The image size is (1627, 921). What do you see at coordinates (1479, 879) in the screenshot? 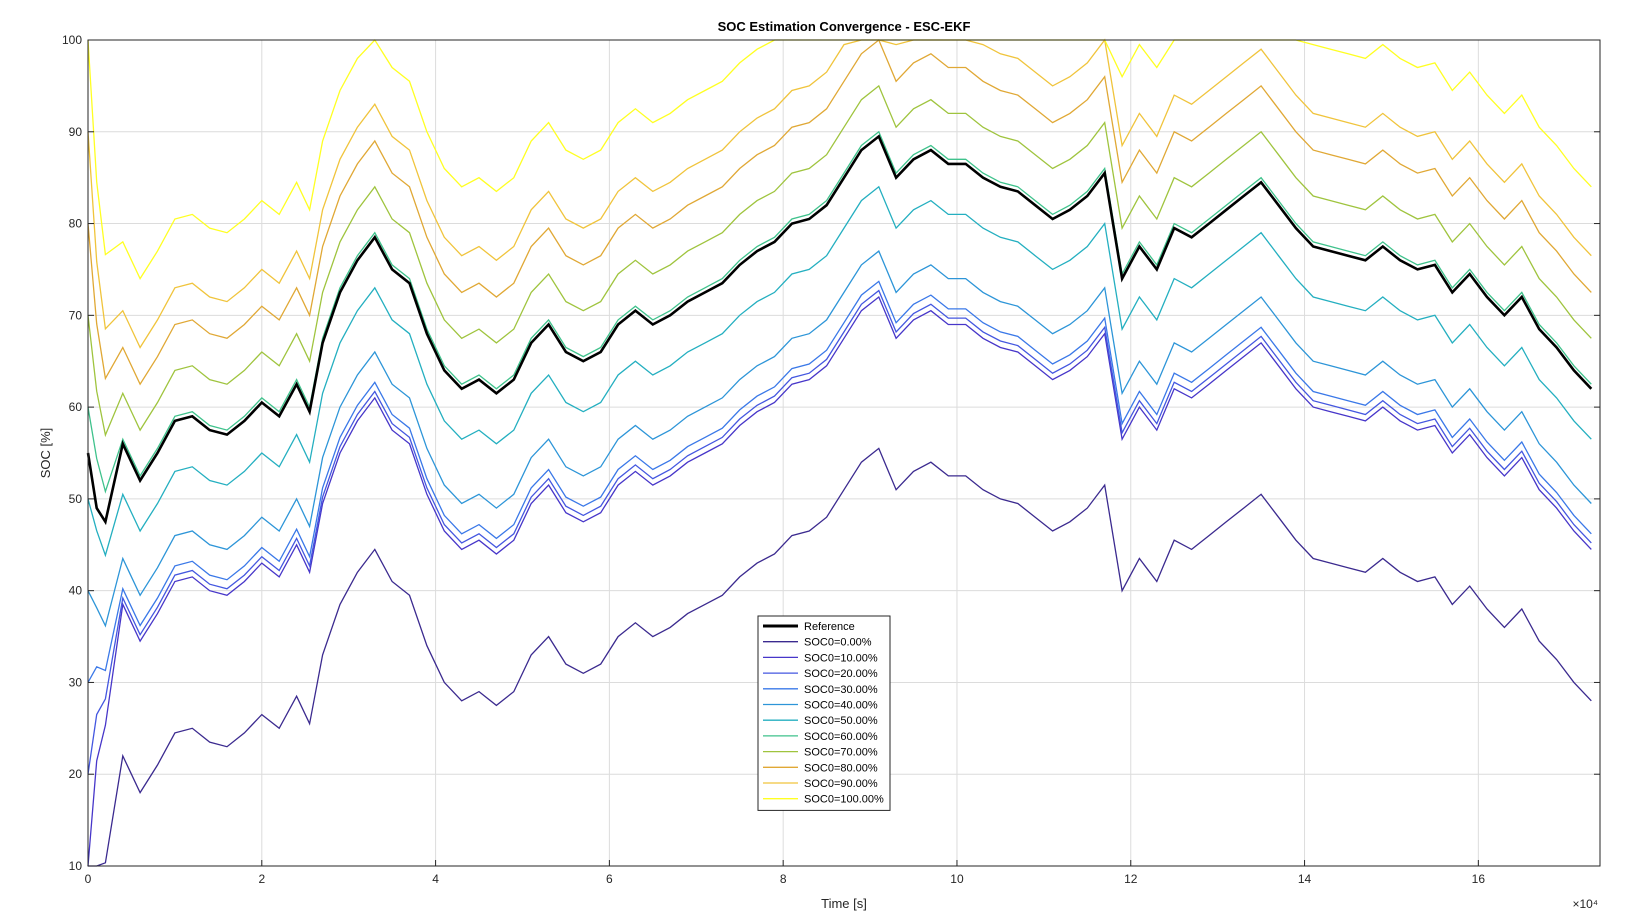
I see `x-tick-label: 16` at bounding box center [1479, 879].